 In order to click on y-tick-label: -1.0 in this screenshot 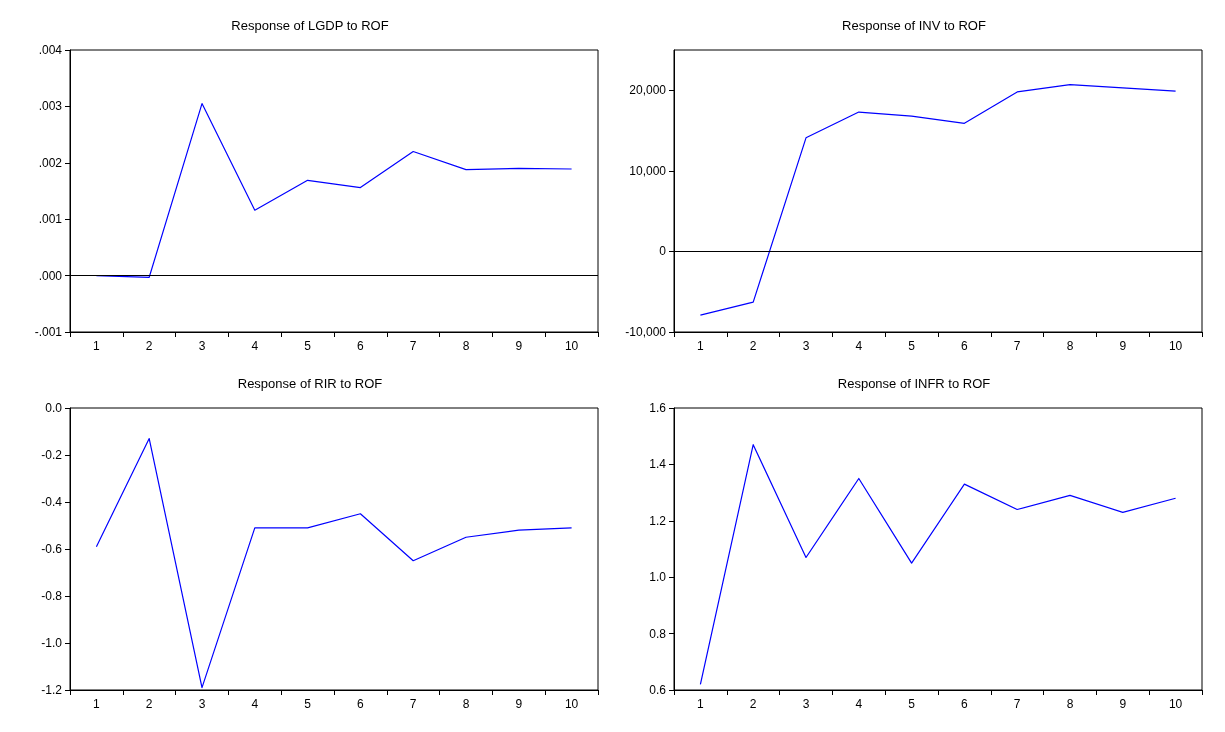, I will do `click(52, 643)`.